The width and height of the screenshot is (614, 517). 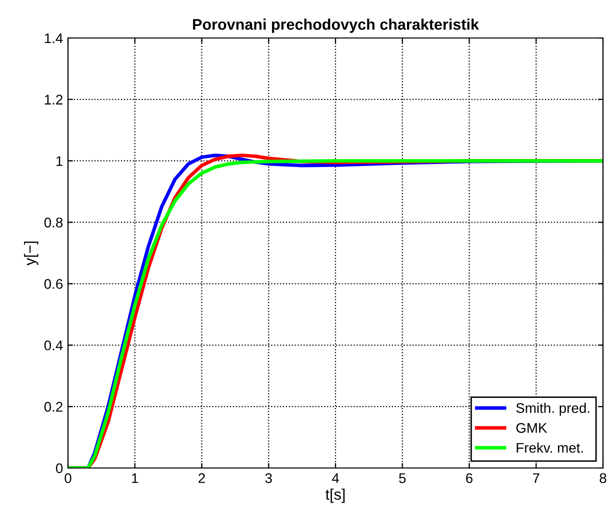 What do you see at coordinates (53, 284) in the screenshot?
I see `y-tick-label: 0.6` at bounding box center [53, 284].